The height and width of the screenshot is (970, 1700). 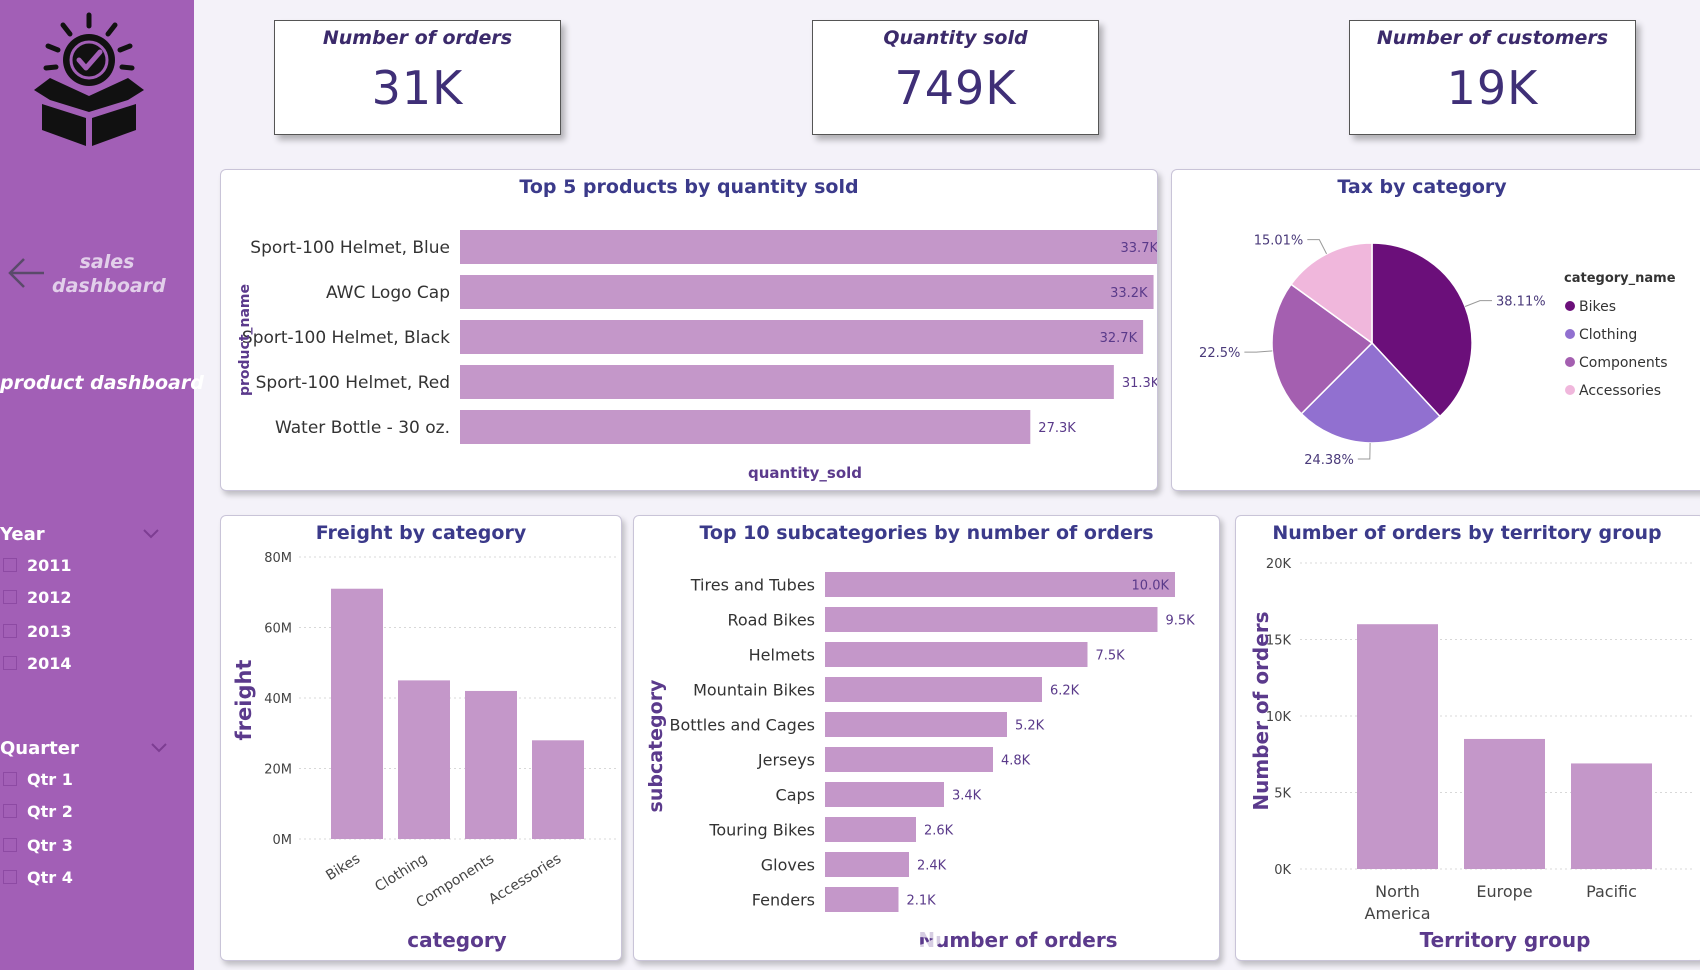 I want to click on category-label: Helmets, so click(x=782, y=655).